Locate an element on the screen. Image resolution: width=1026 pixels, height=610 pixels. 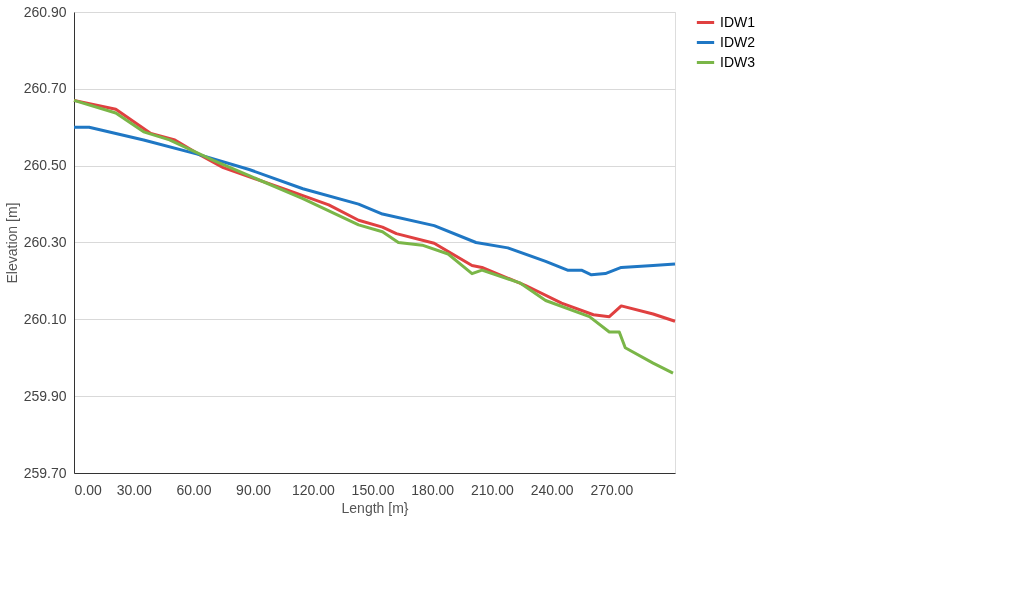
x-tick-label: 90.00 is located at coordinates (254, 489).